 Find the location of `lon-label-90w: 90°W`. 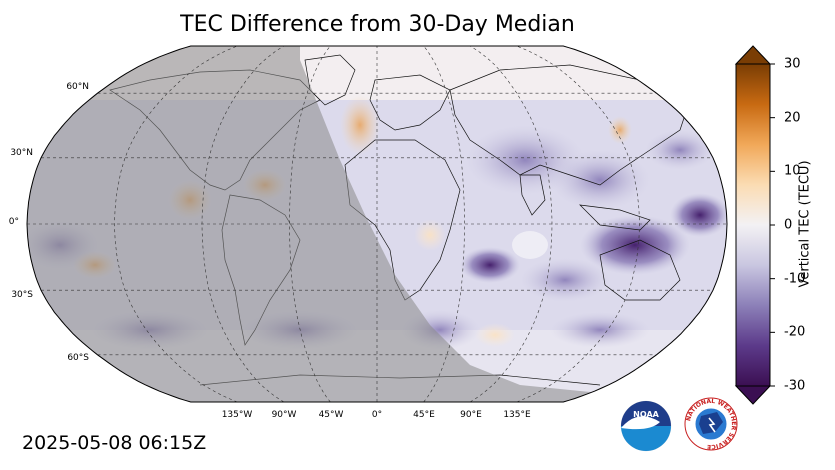

lon-label-90w: 90°W is located at coordinates (284, 415).